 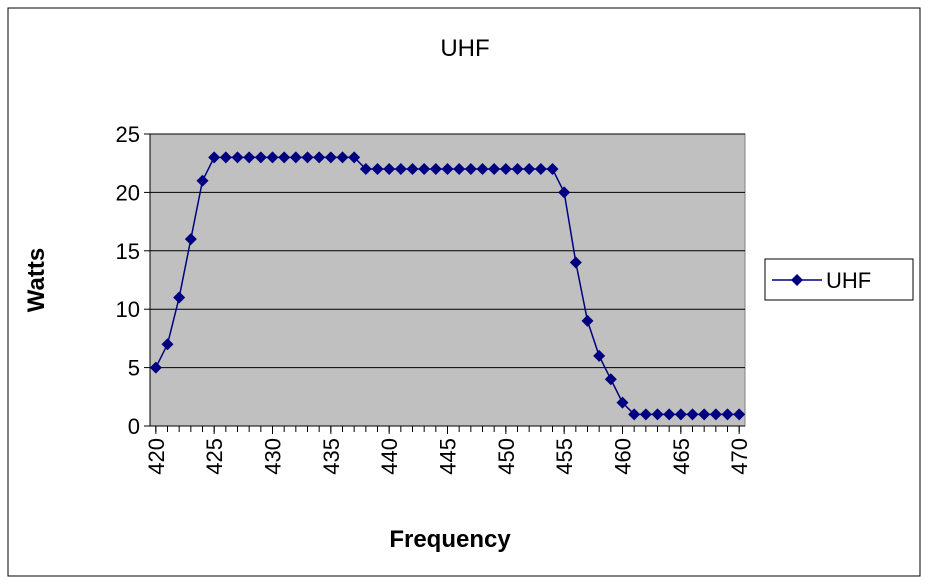 I want to click on x-tick-label: 450, so click(x=506, y=456).